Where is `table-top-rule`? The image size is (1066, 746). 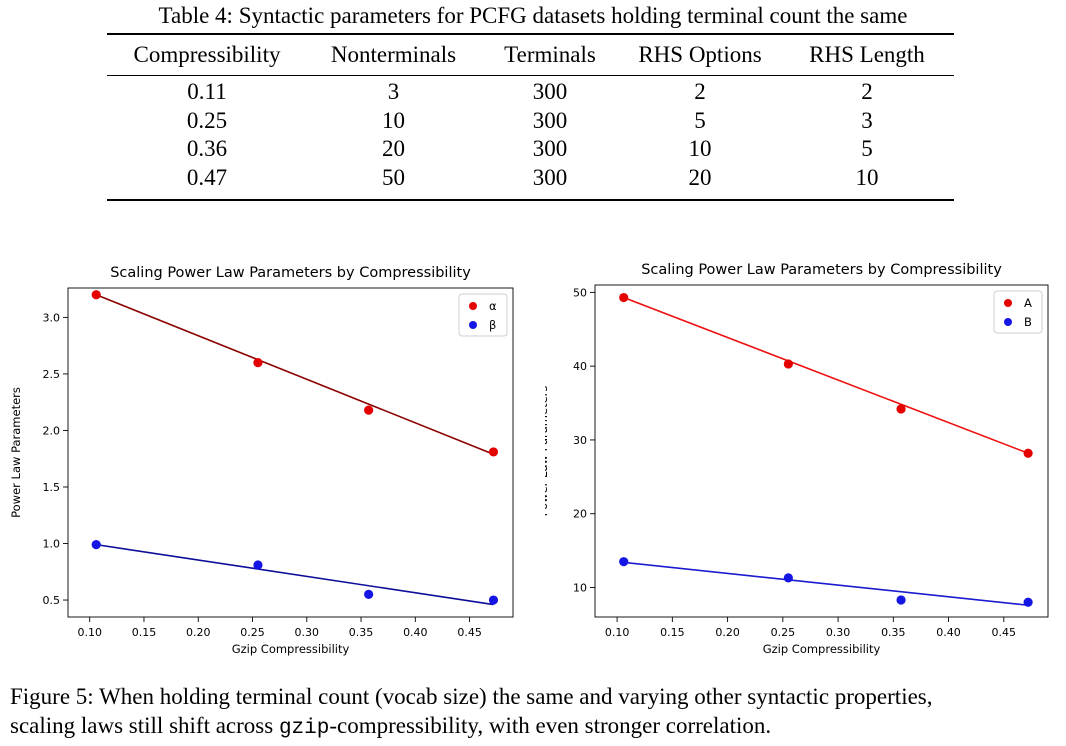
table-top-rule is located at coordinates (530, 34).